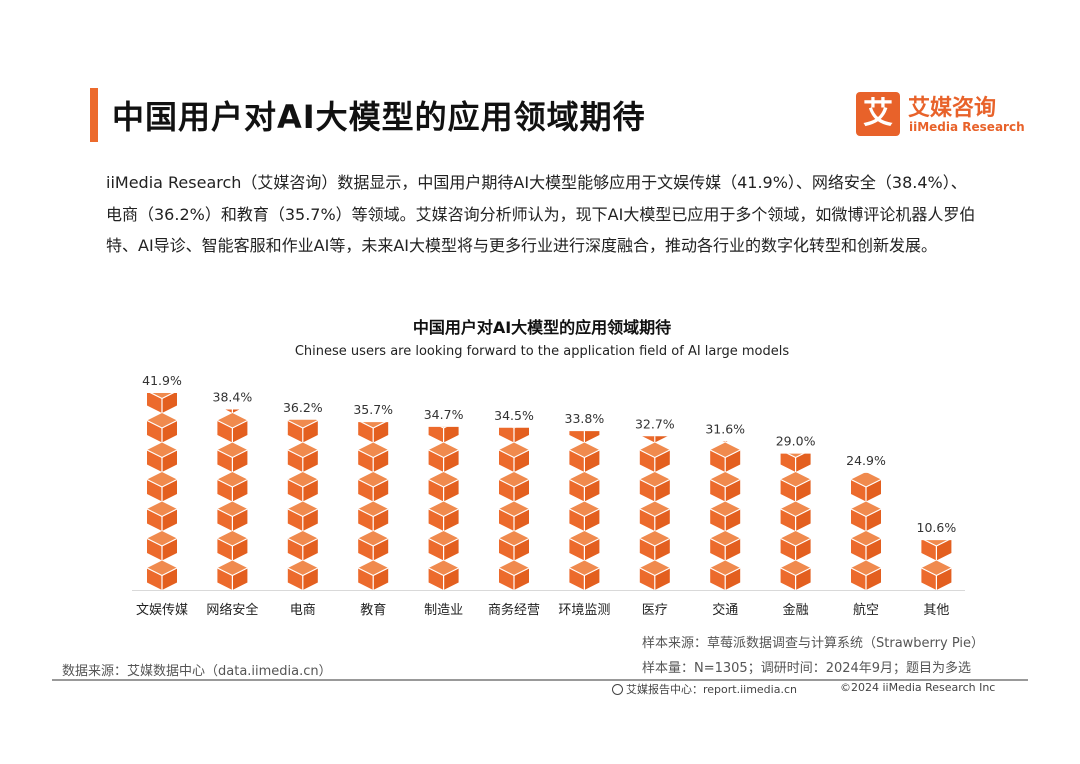 This screenshot has width=1080, height=764. What do you see at coordinates (162, 380) in the screenshot?
I see `value-label: 41.9%` at bounding box center [162, 380].